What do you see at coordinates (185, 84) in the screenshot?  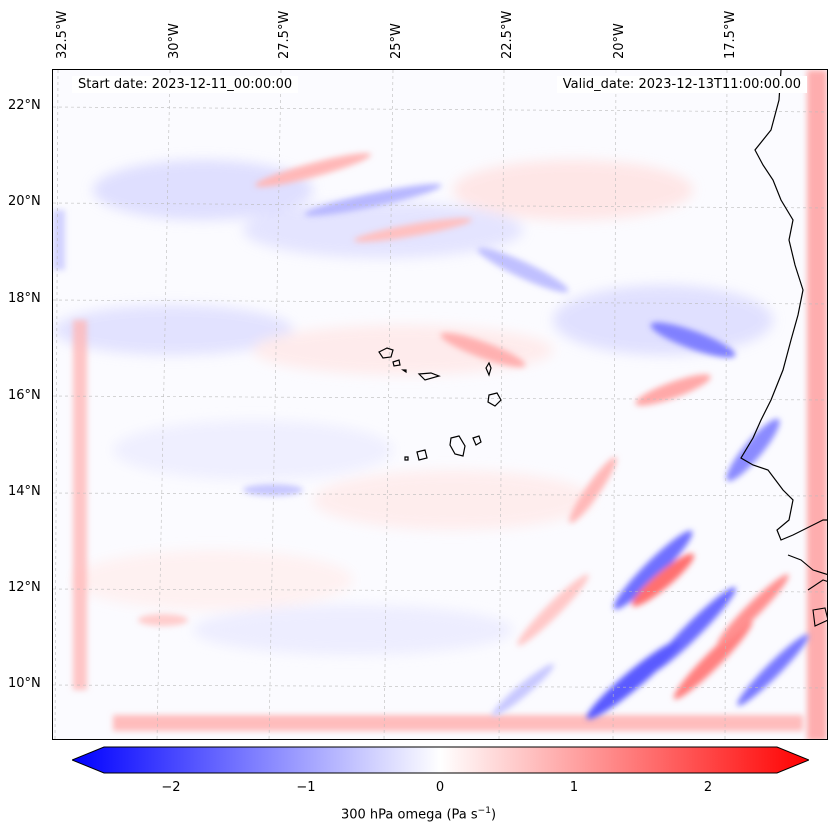 I see `start-date-label: Start date: 2023-12-11_00:00:00` at bounding box center [185, 84].